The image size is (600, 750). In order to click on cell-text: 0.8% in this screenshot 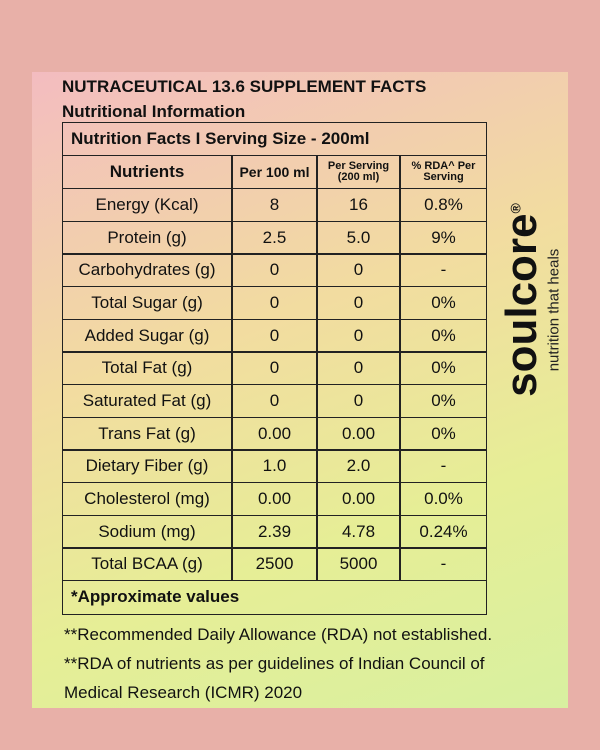, I will do `click(443, 205)`.